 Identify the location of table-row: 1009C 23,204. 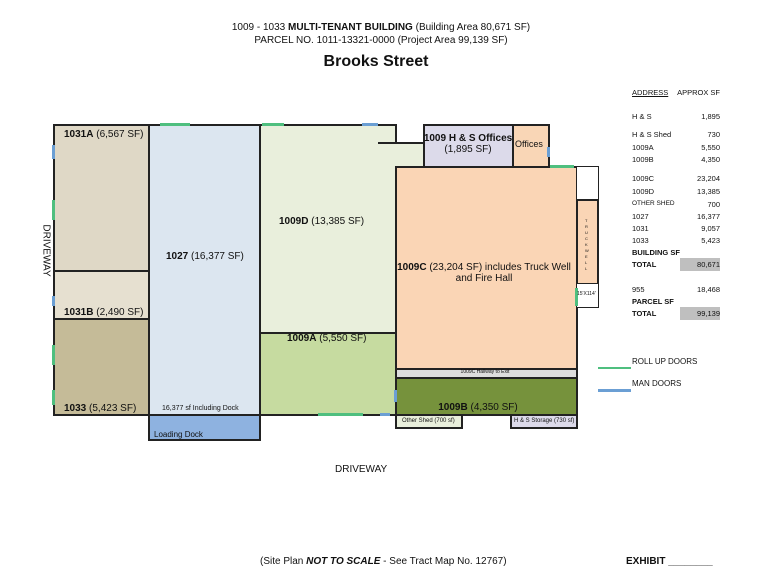
(676, 178).